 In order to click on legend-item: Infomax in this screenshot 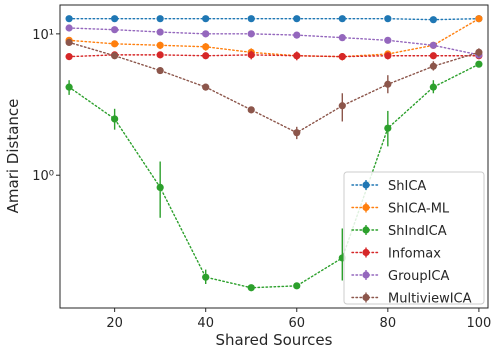, I will do `click(396, 254)`.